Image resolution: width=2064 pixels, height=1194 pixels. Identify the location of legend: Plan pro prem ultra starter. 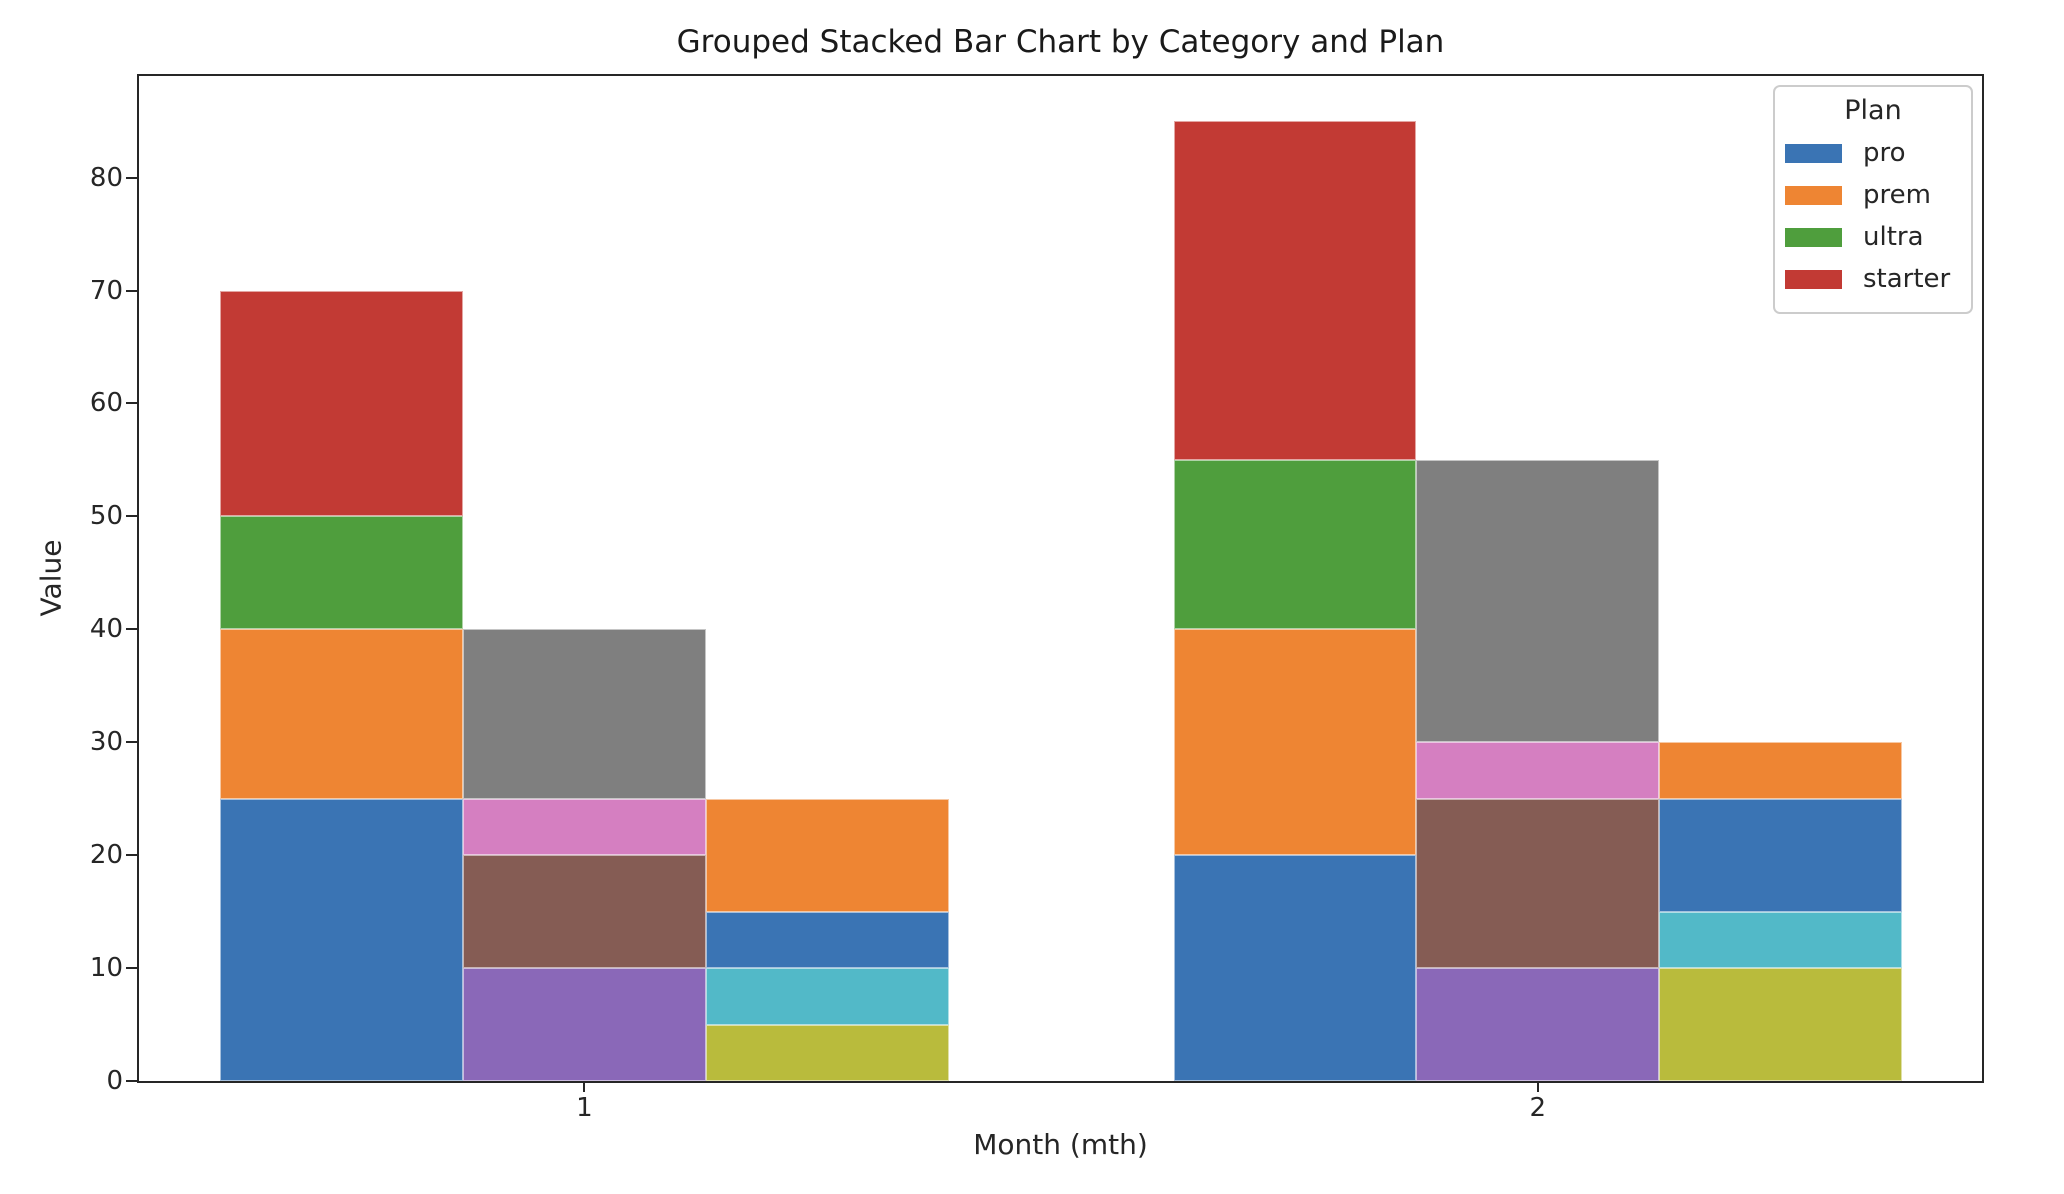
(1873, 199).